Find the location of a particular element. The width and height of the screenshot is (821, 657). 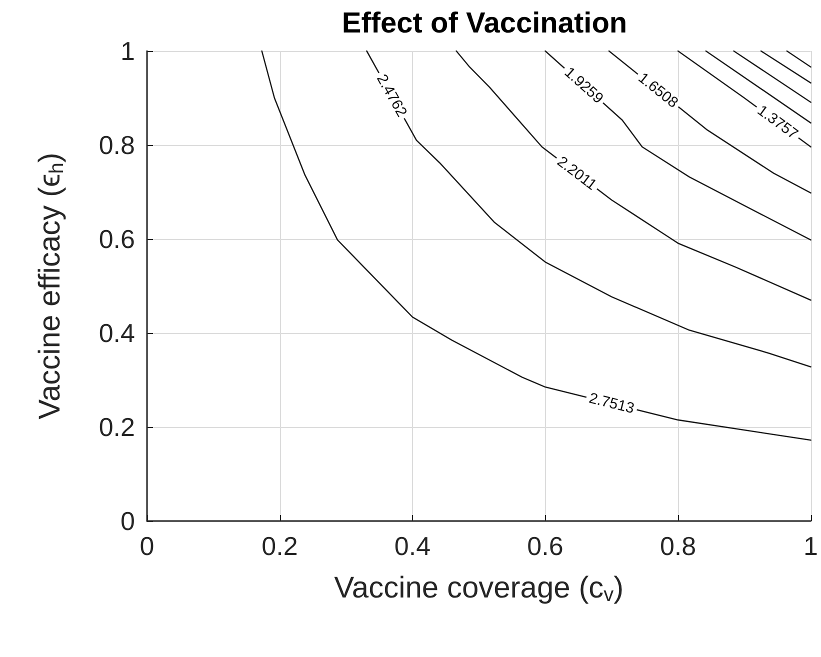

chart-title: Effect of Vaccination is located at coordinates (485, 24).